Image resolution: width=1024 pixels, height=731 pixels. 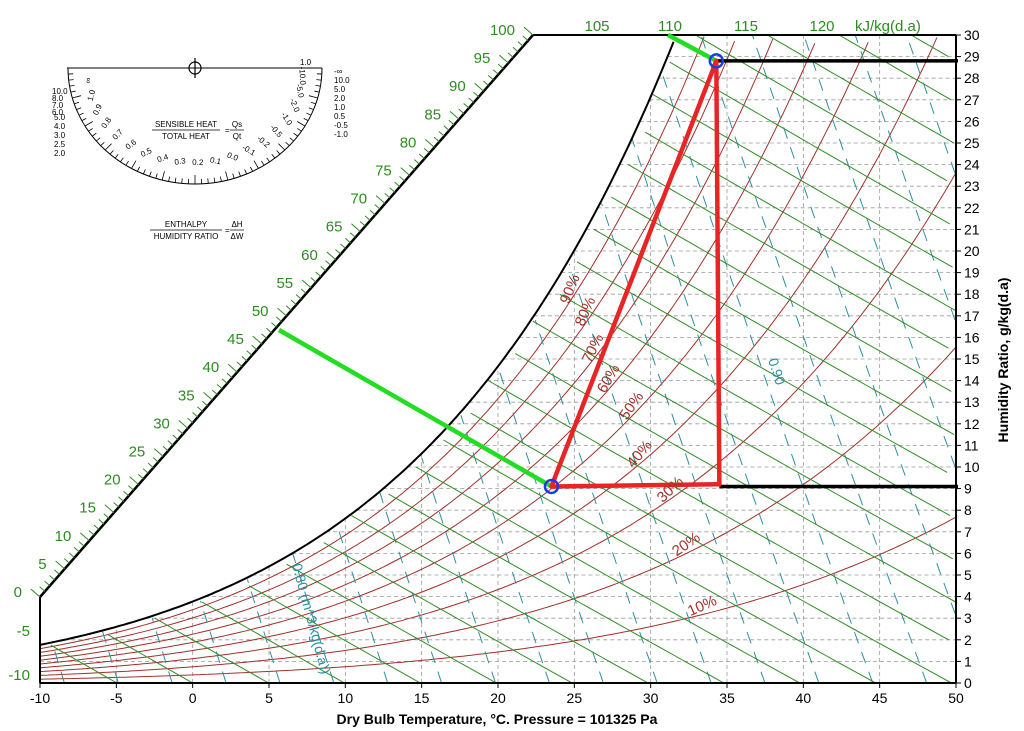 I want to click on x-tick-label: 5, so click(x=269, y=698).